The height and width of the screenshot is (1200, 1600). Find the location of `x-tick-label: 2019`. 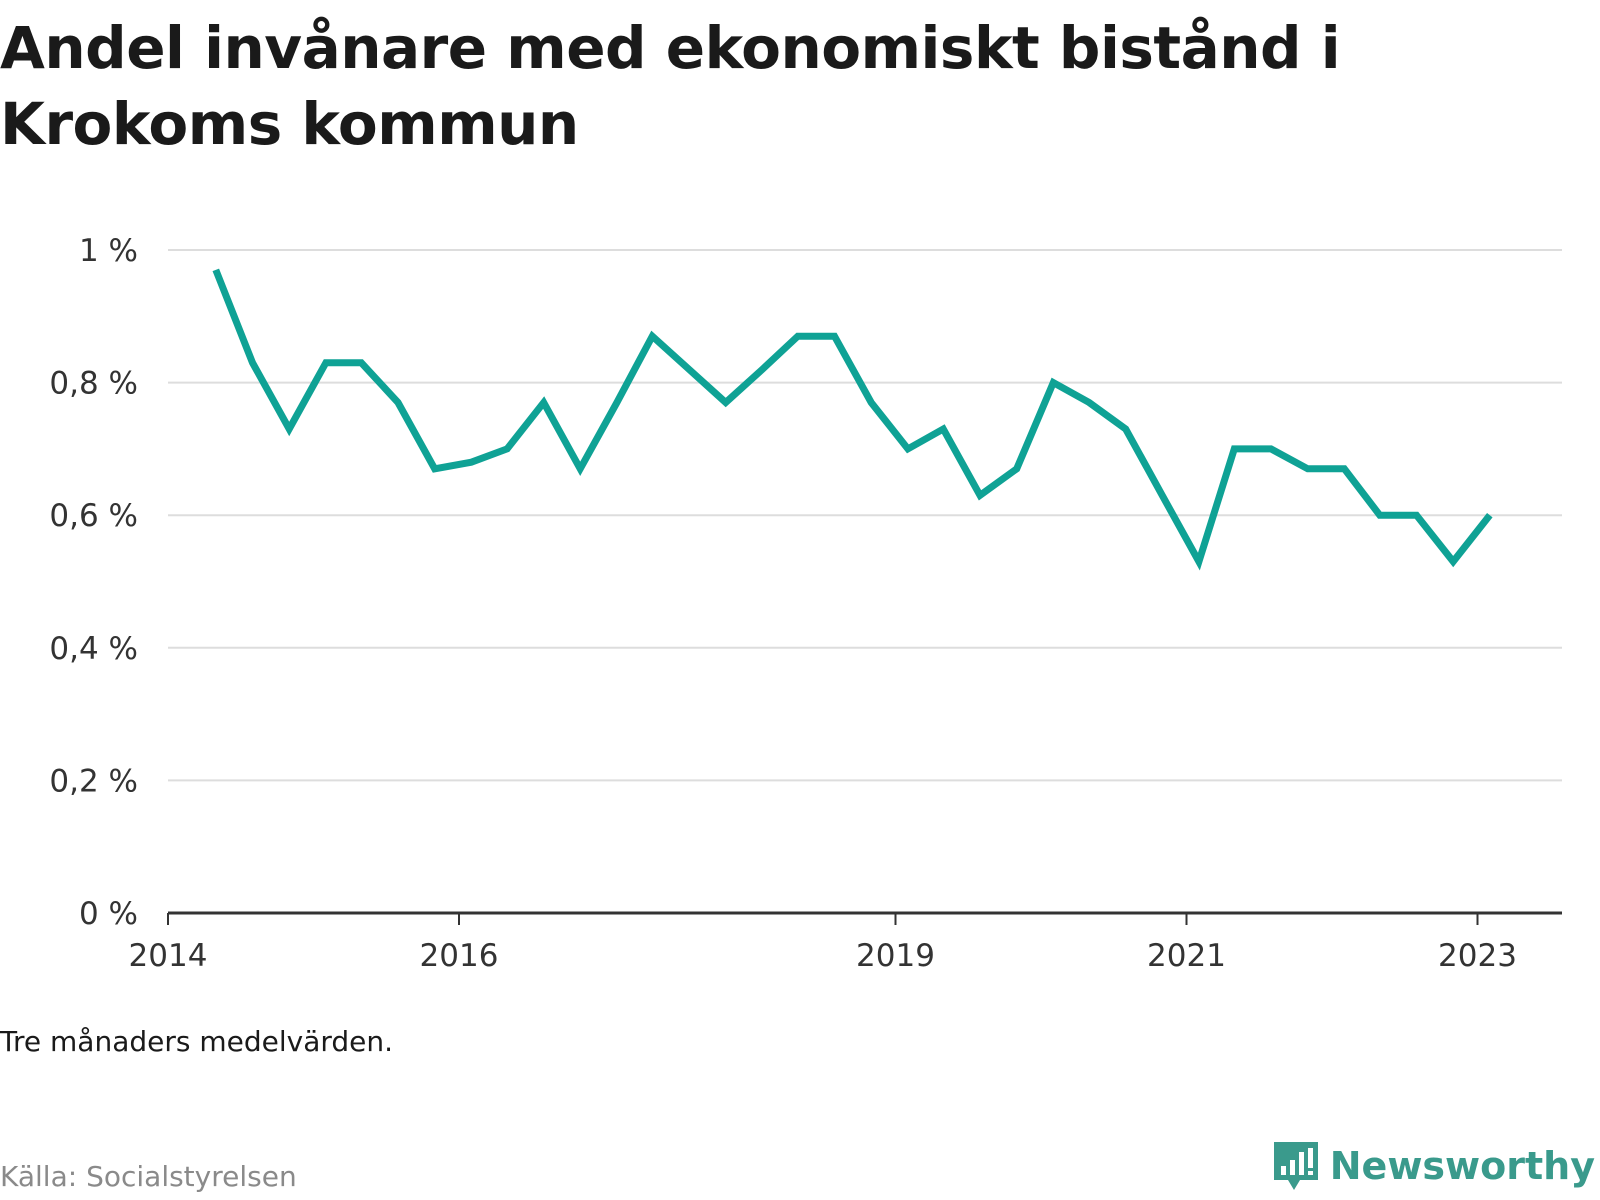

x-tick-label: 2019 is located at coordinates (895, 956).